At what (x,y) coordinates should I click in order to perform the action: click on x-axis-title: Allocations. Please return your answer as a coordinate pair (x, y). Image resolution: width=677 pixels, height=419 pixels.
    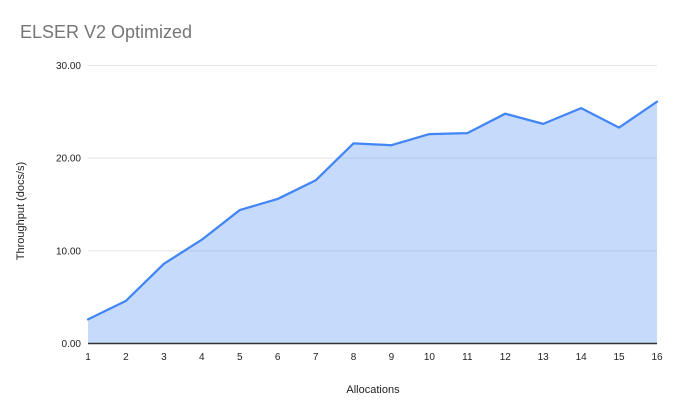
    Looking at the image, I should click on (373, 390).